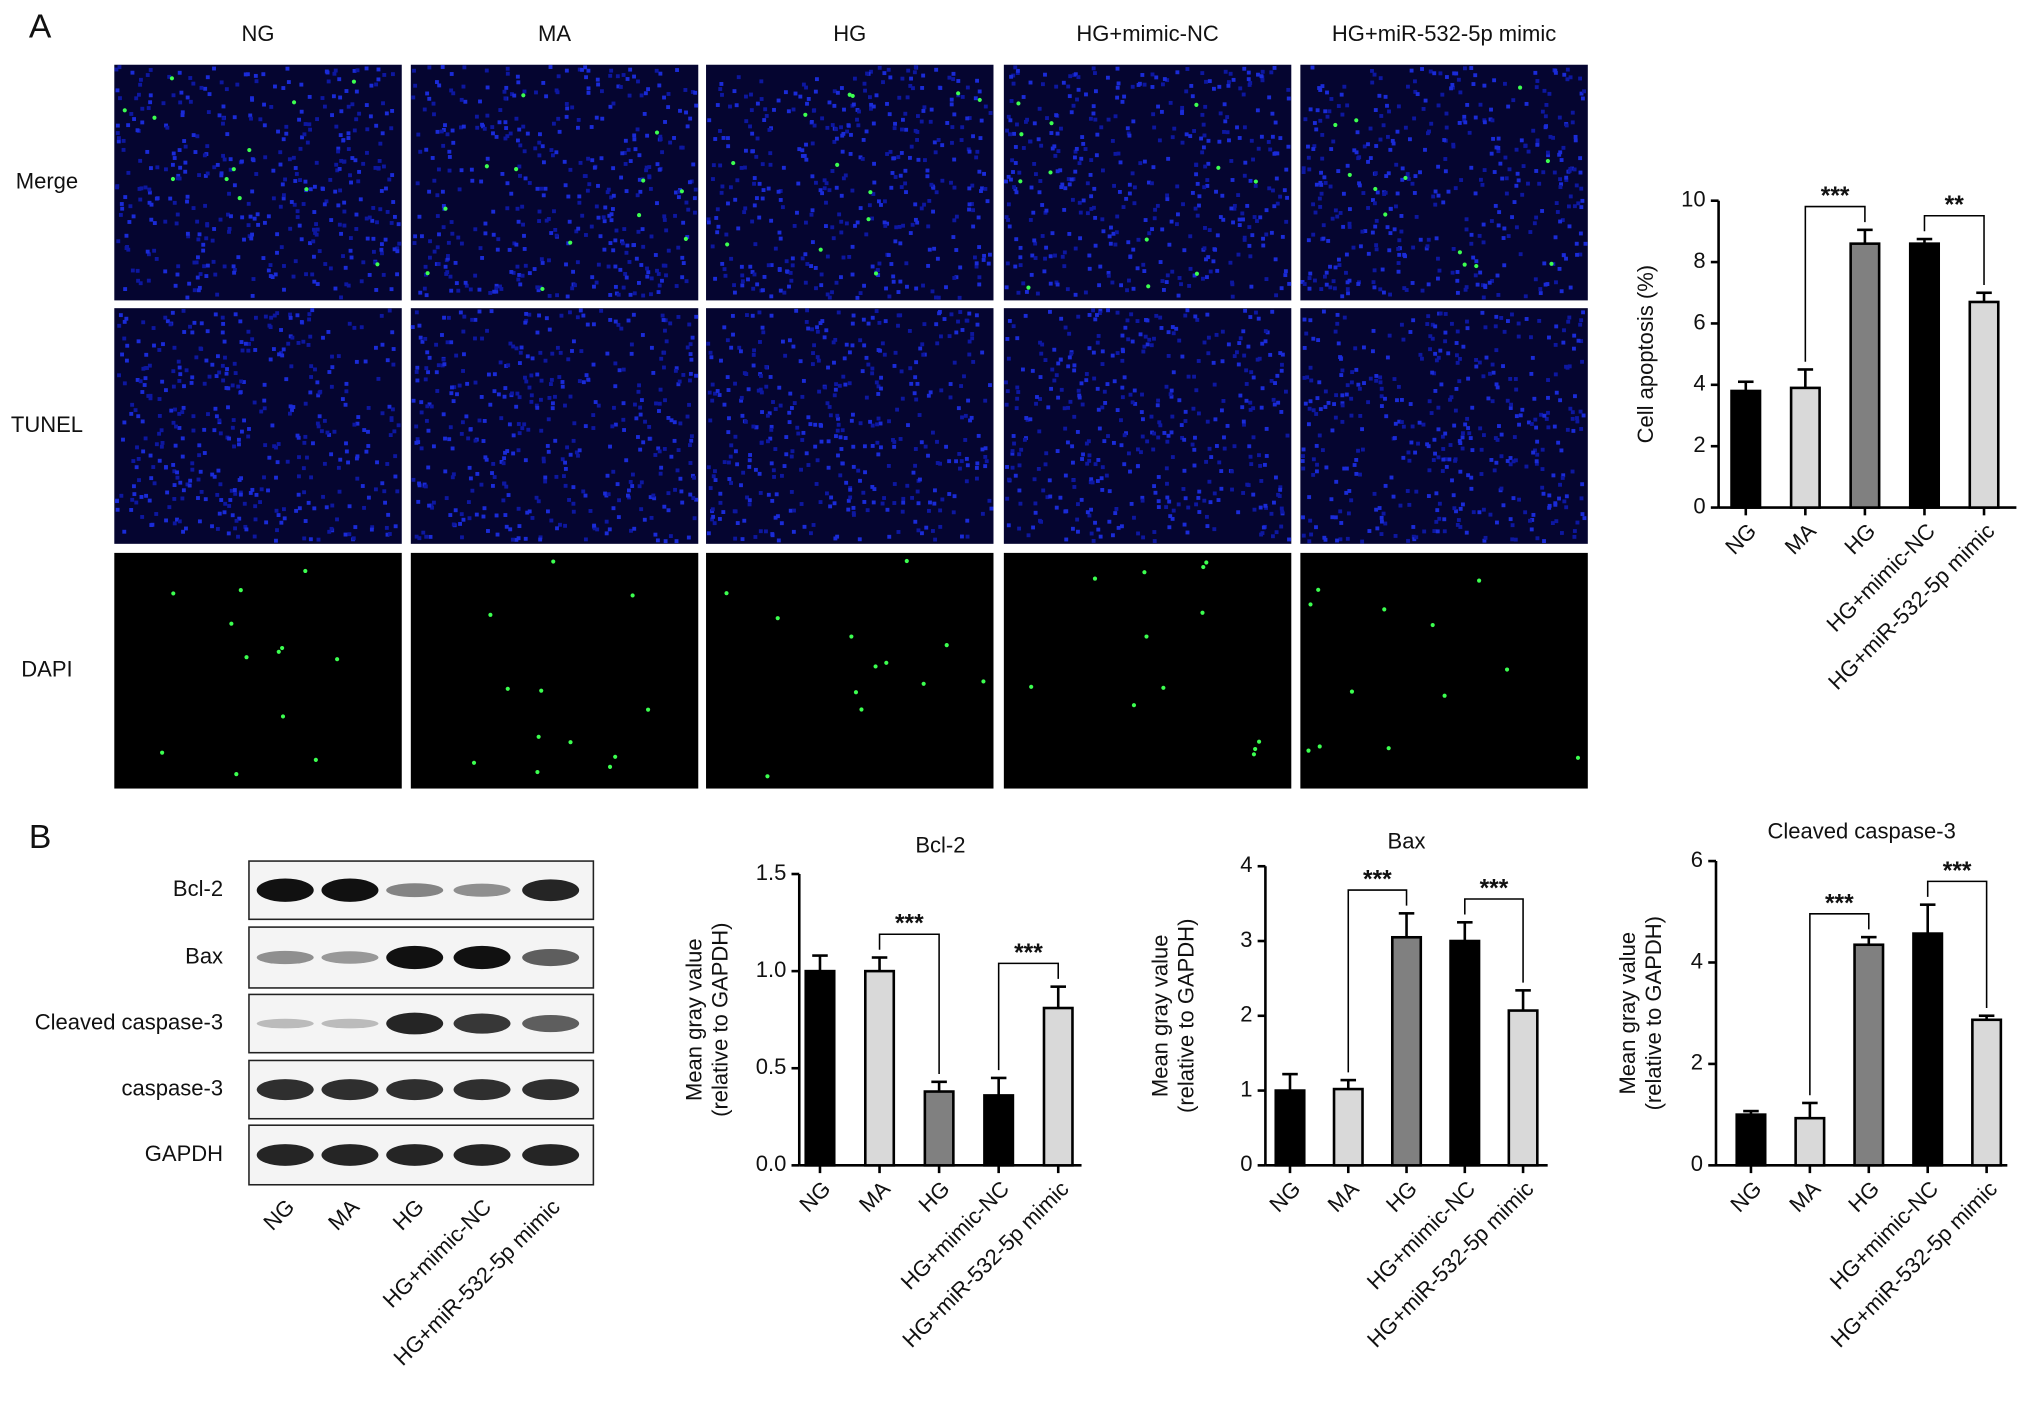  I want to click on micrograph, so click(554, 670).